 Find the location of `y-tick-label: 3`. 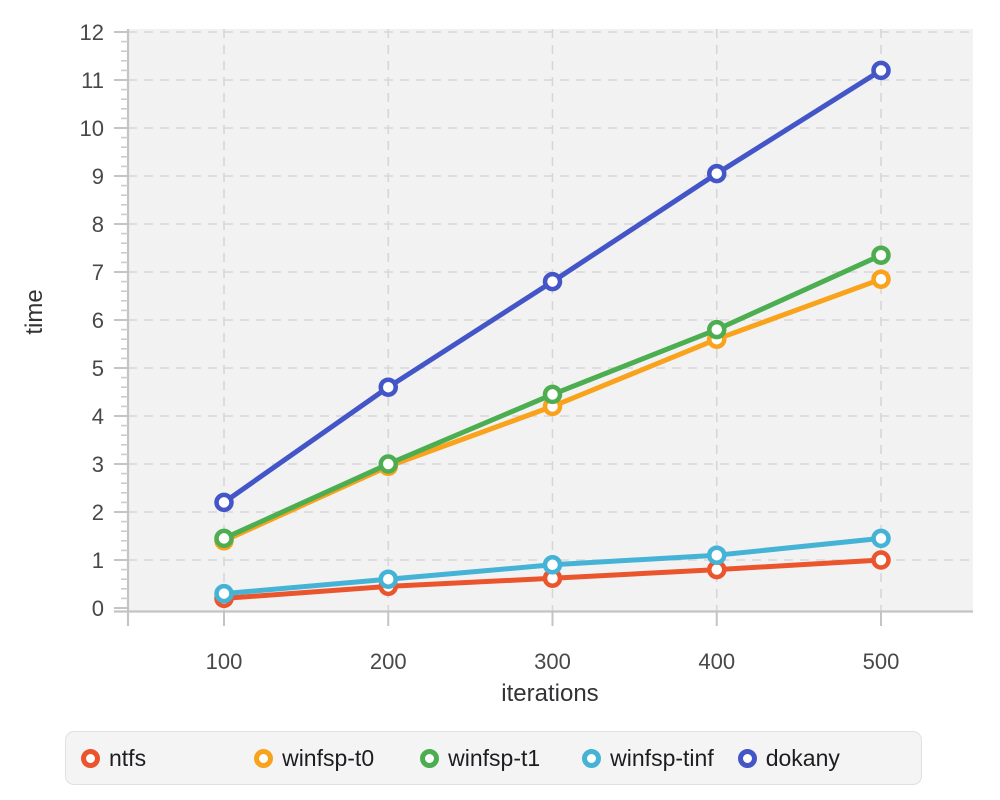

y-tick-label: 3 is located at coordinates (98, 464).